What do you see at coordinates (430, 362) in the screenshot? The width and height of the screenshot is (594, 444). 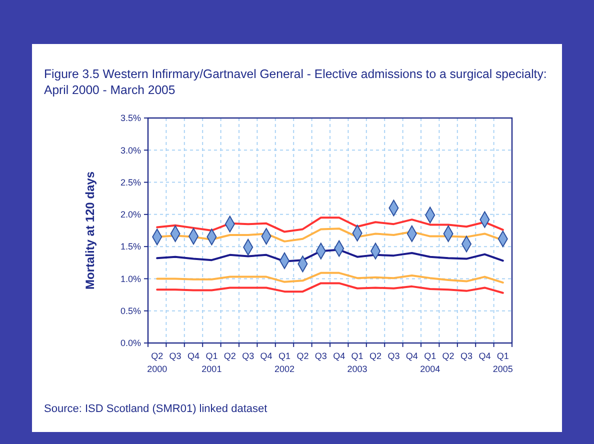 I see `x-tick-label: Q1 2004` at bounding box center [430, 362].